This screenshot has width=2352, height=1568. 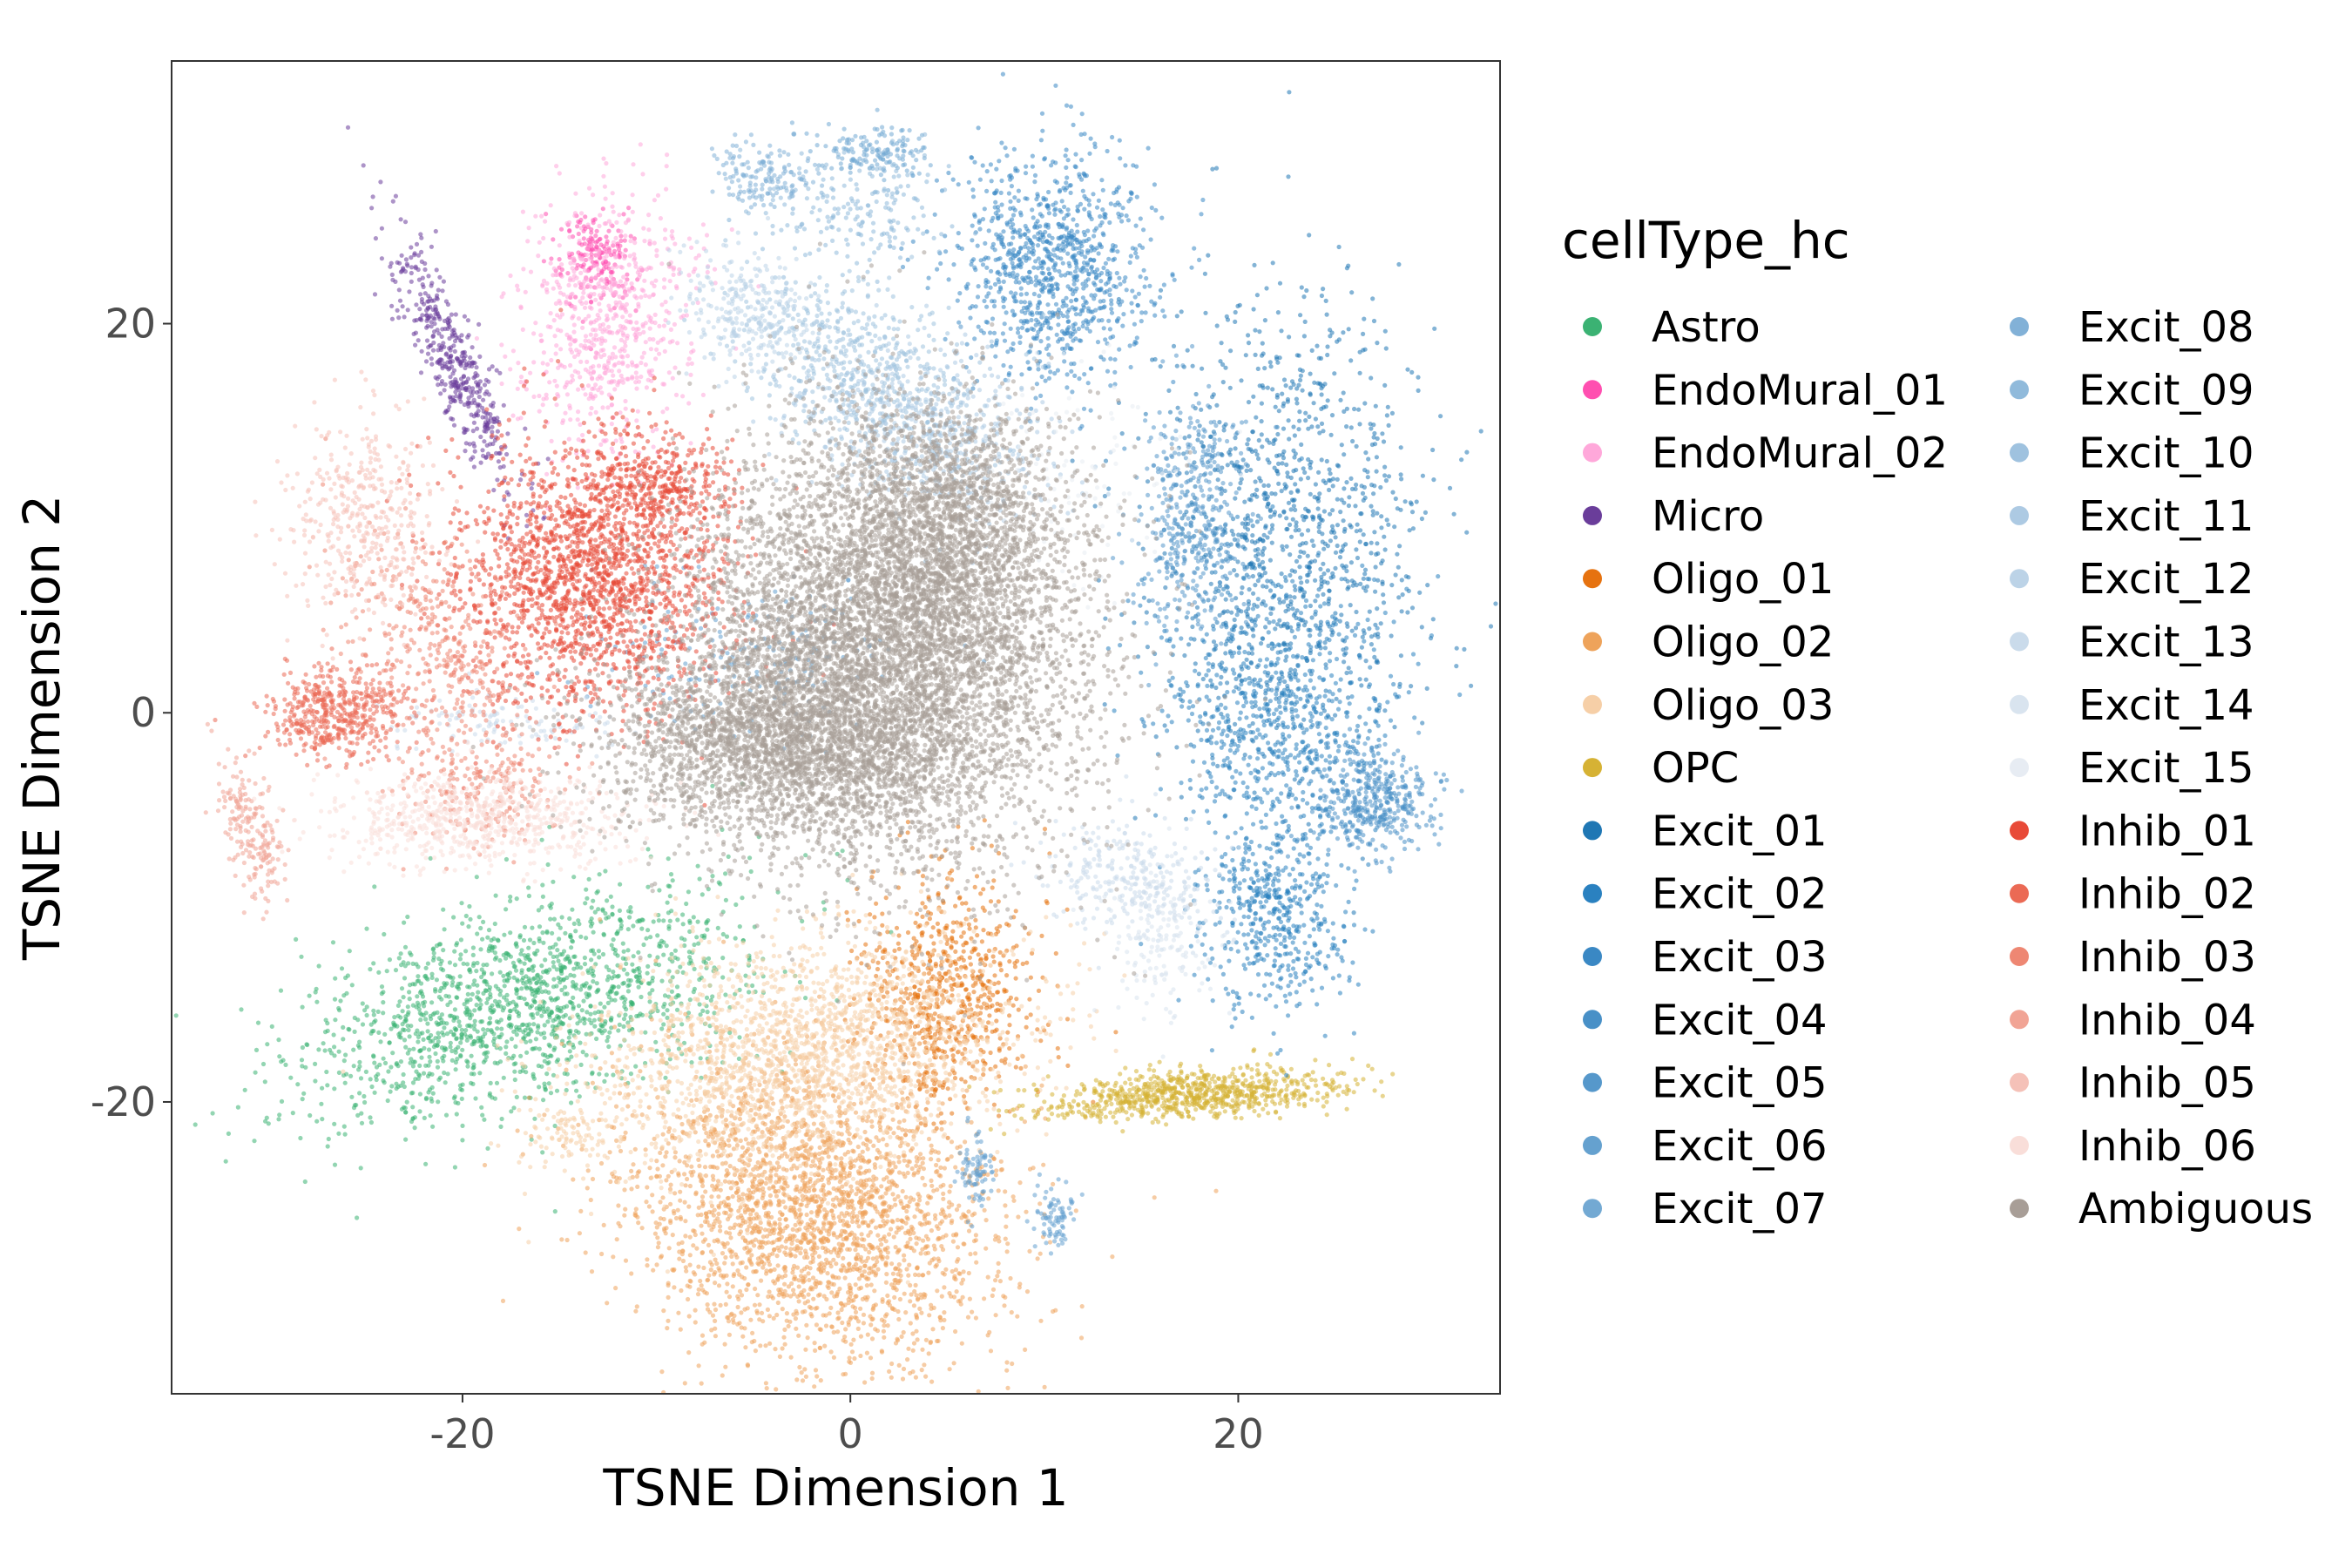 I want to click on legend-item-inhib-03: Inhib_03, so click(x=2133, y=957).